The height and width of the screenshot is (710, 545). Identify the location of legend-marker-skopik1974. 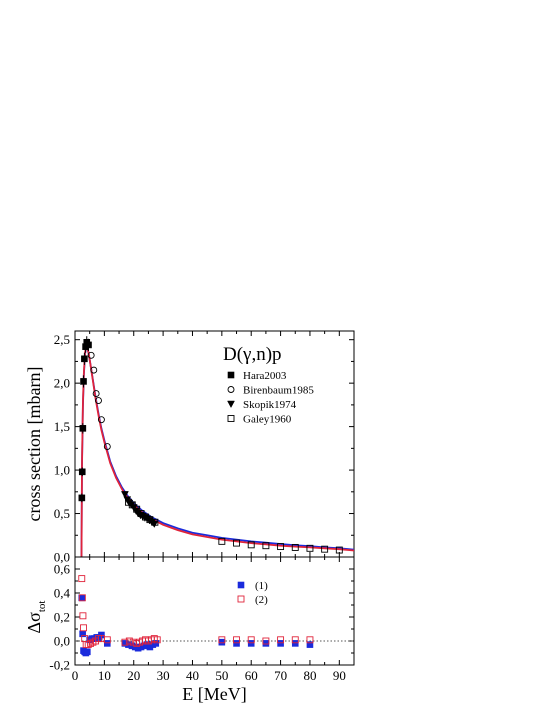
(231, 404).